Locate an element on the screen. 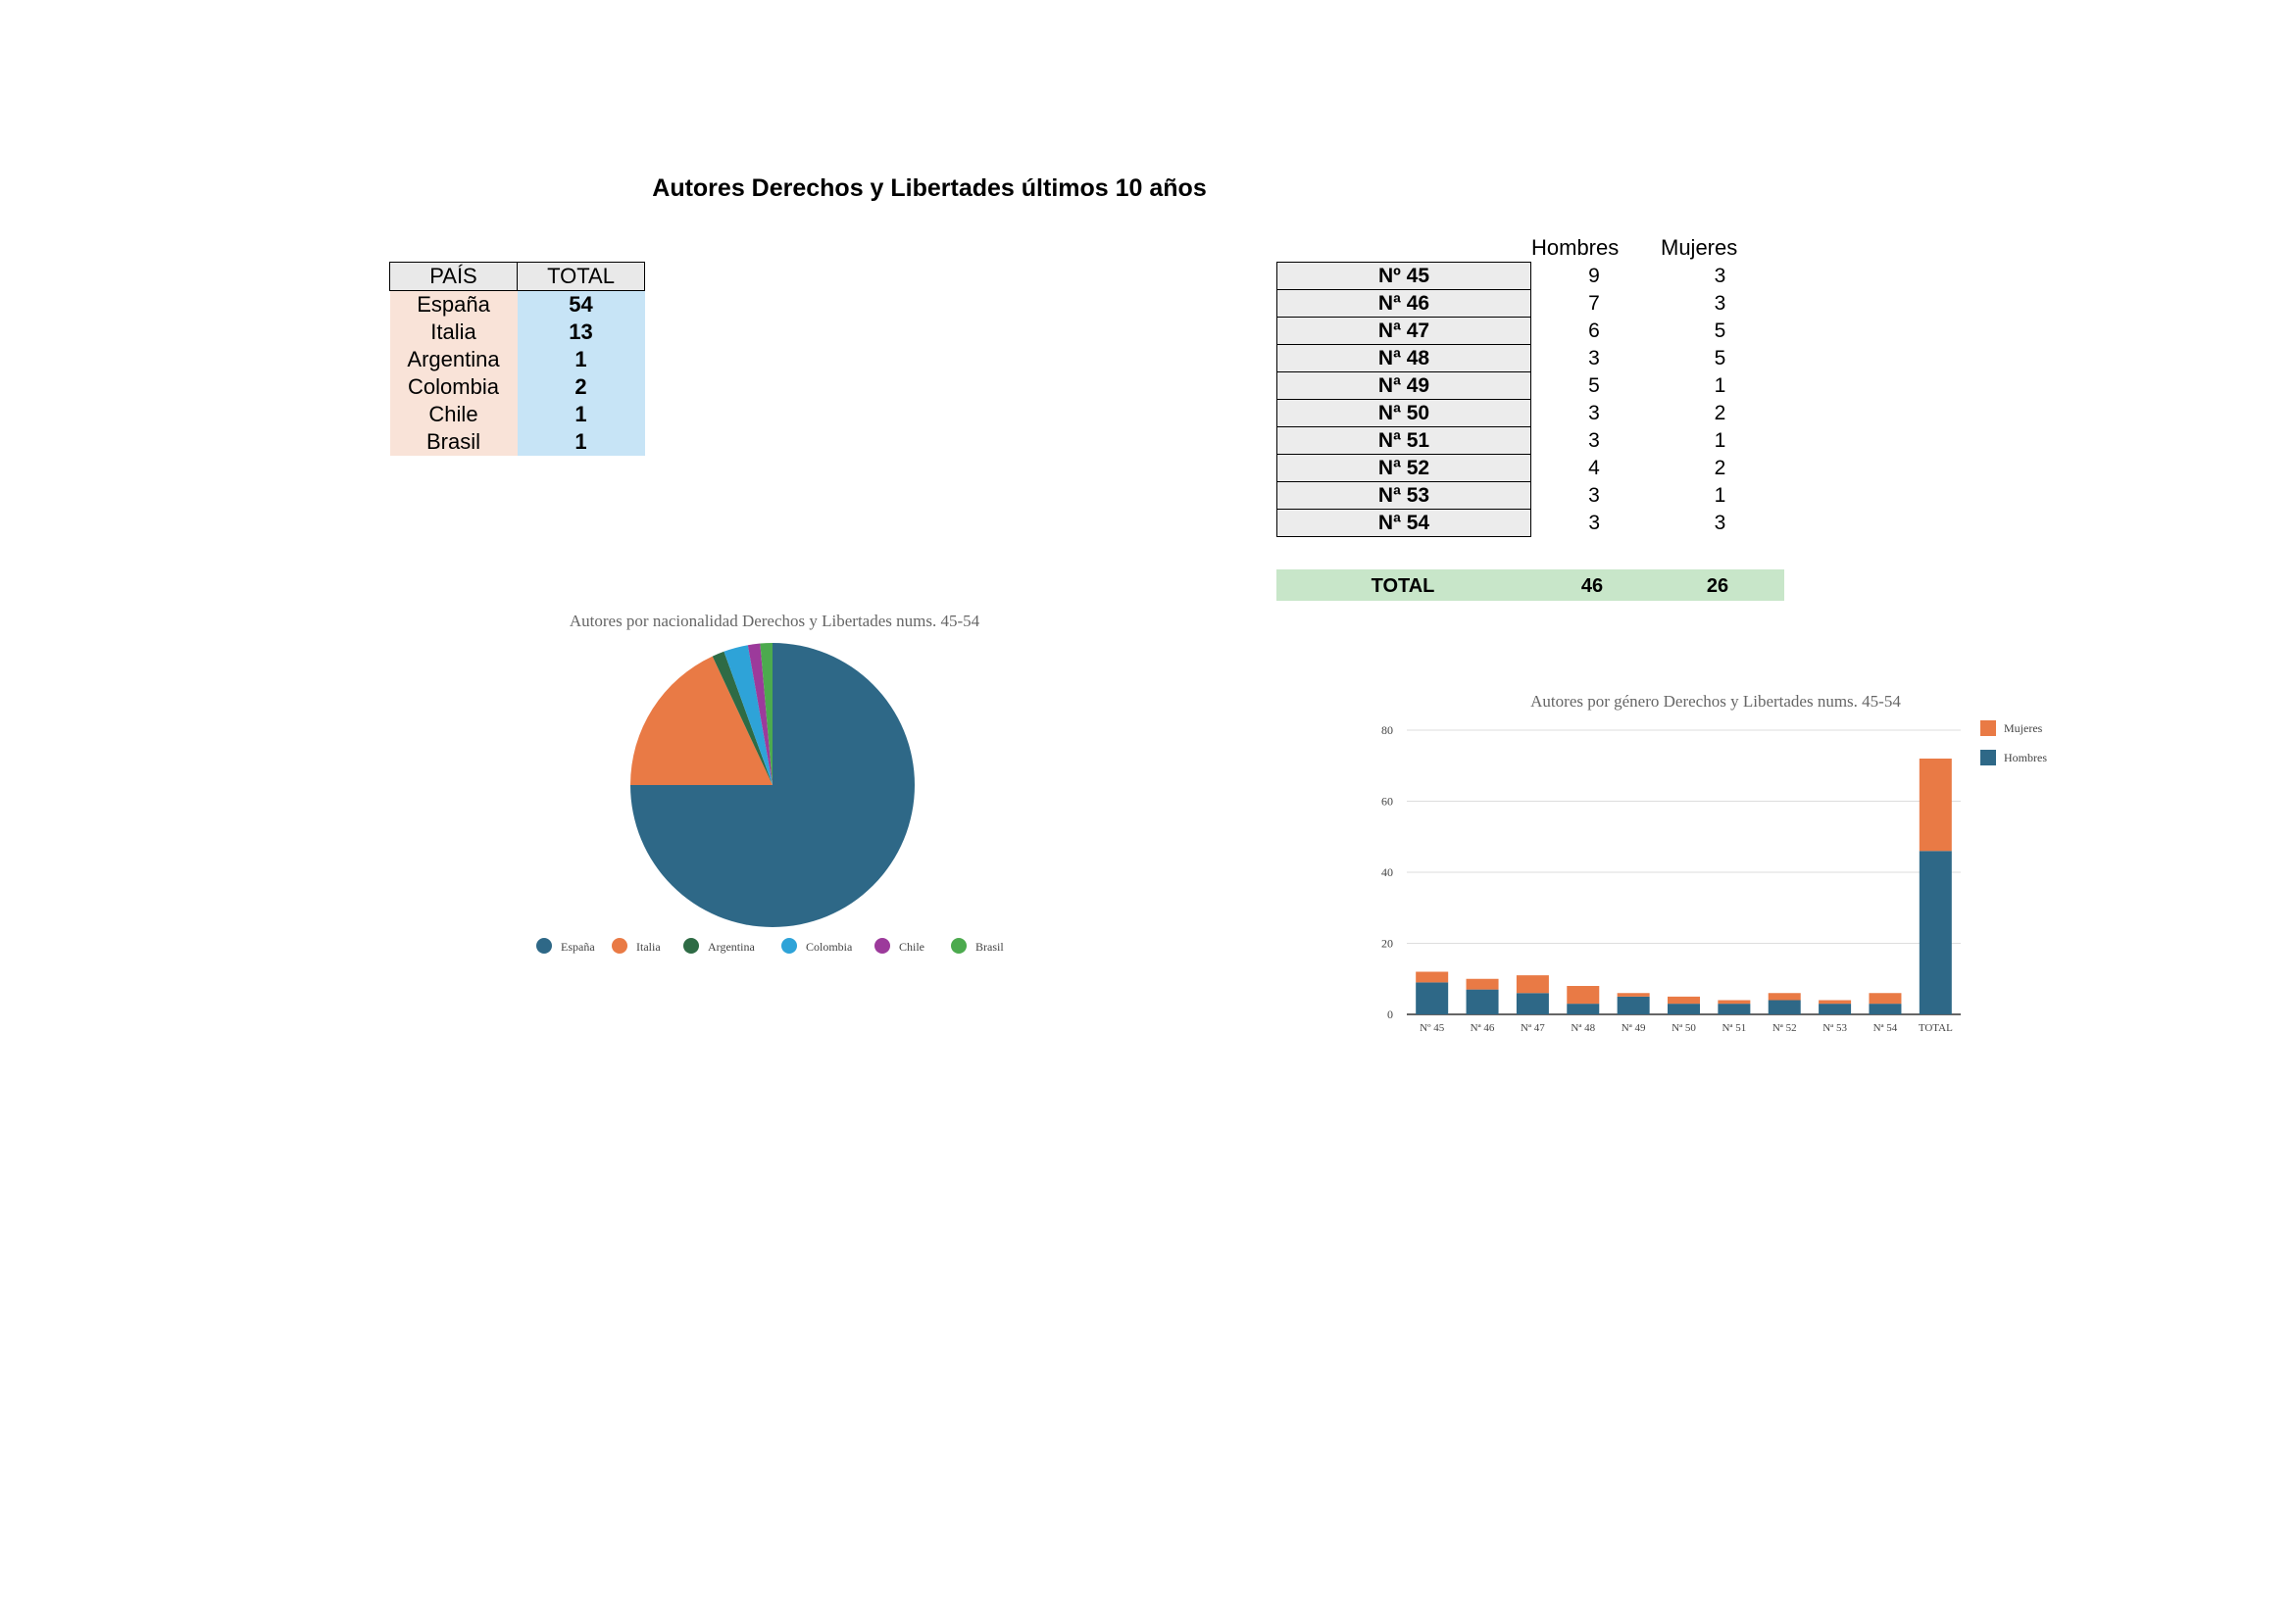 The width and height of the screenshot is (2296, 1623). x-tick-label: Nª 47 is located at coordinates (1533, 1028).